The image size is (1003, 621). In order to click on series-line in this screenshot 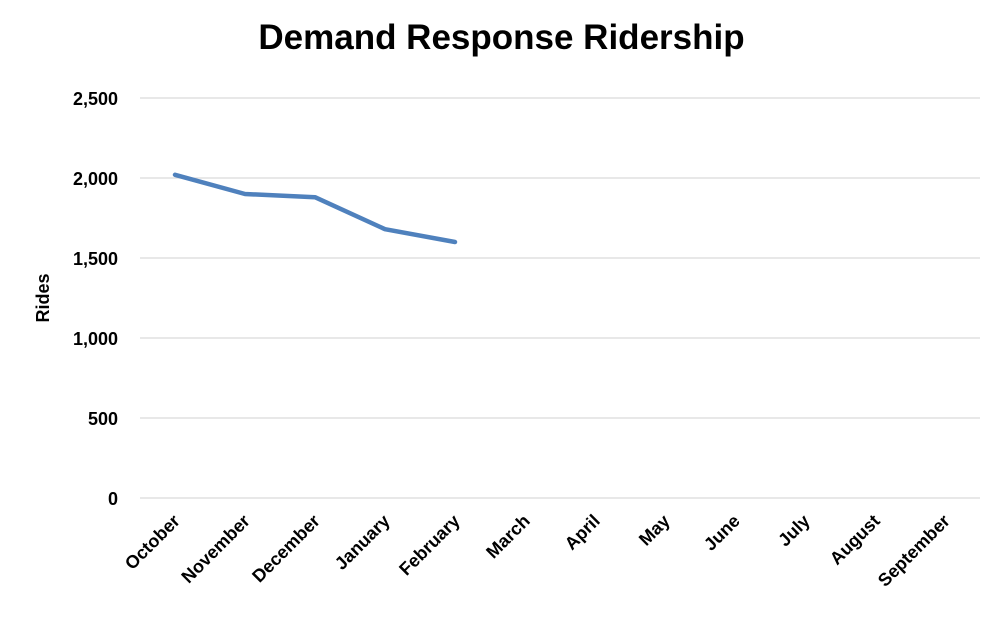, I will do `click(315, 208)`.